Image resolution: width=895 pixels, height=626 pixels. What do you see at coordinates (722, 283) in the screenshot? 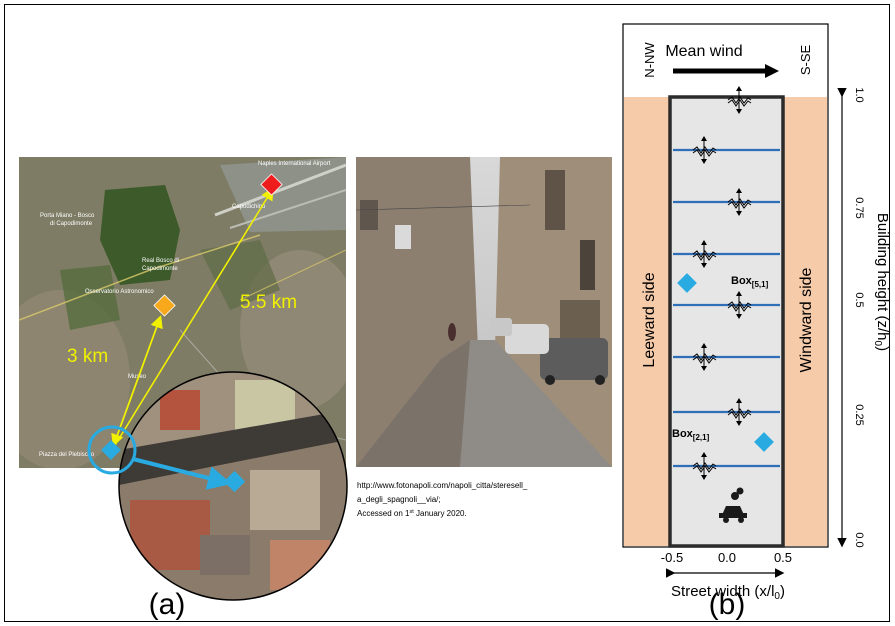
I see `turbulence-symbols` at bounding box center [722, 283].